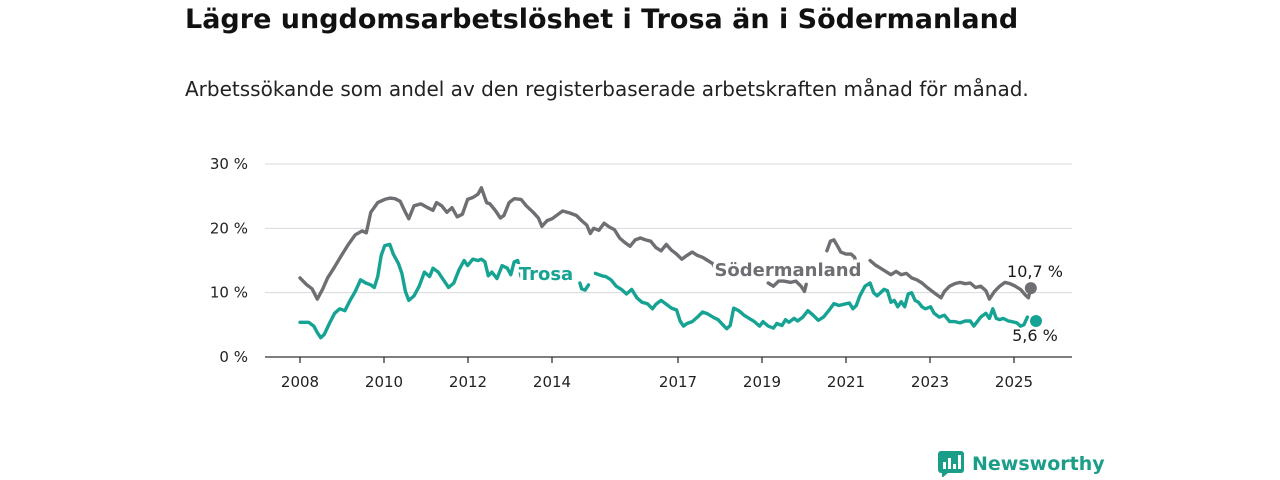 The width and height of the screenshot is (1280, 480). I want to click on y-tick-label: 0 %, so click(233, 357).